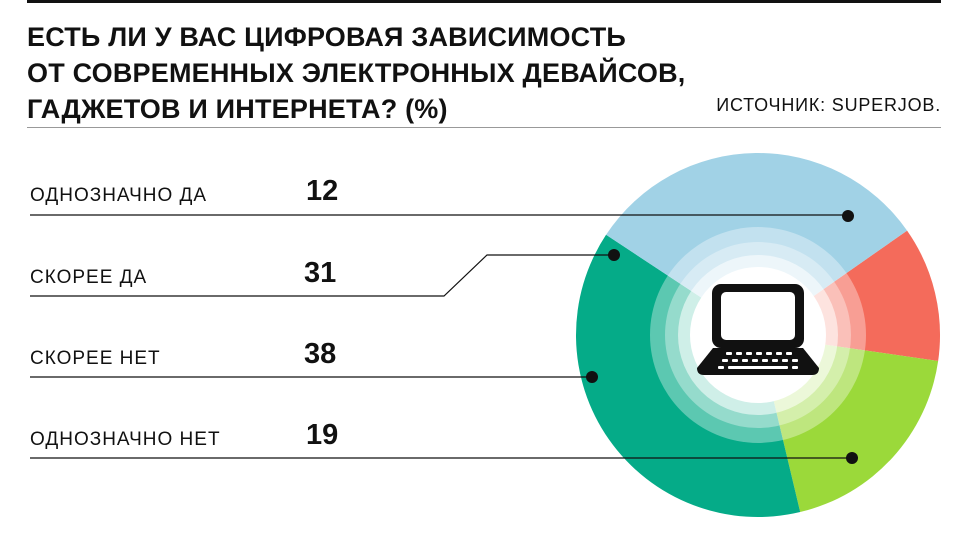  What do you see at coordinates (484, 127) in the screenshot?
I see `header-separator` at bounding box center [484, 127].